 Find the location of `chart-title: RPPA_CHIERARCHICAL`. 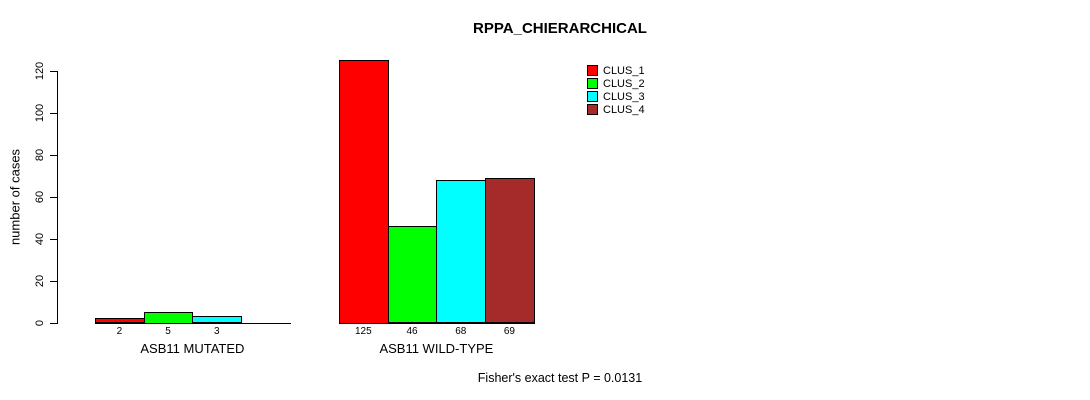

chart-title: RPPA_CHIERARCHICAL is located at coordinates (560, 28).